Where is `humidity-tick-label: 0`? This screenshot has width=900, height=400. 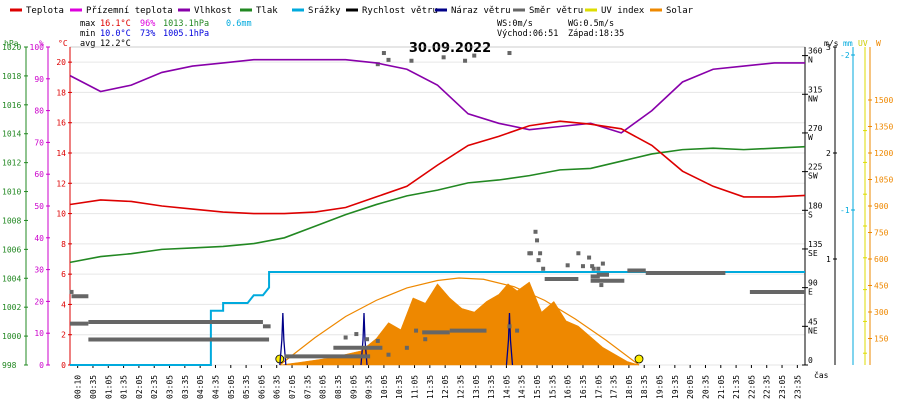
humidity-tick-label: 0 is located at coordinates (41, 365).